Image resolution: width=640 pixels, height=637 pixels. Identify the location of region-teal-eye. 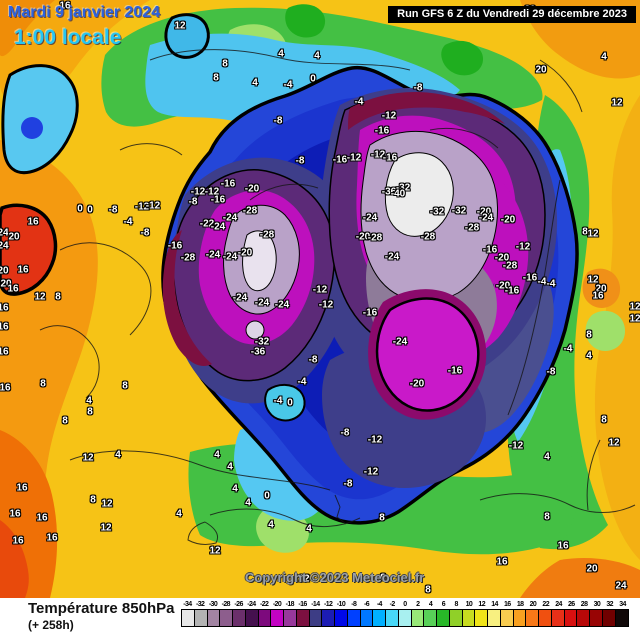
(285, 402).